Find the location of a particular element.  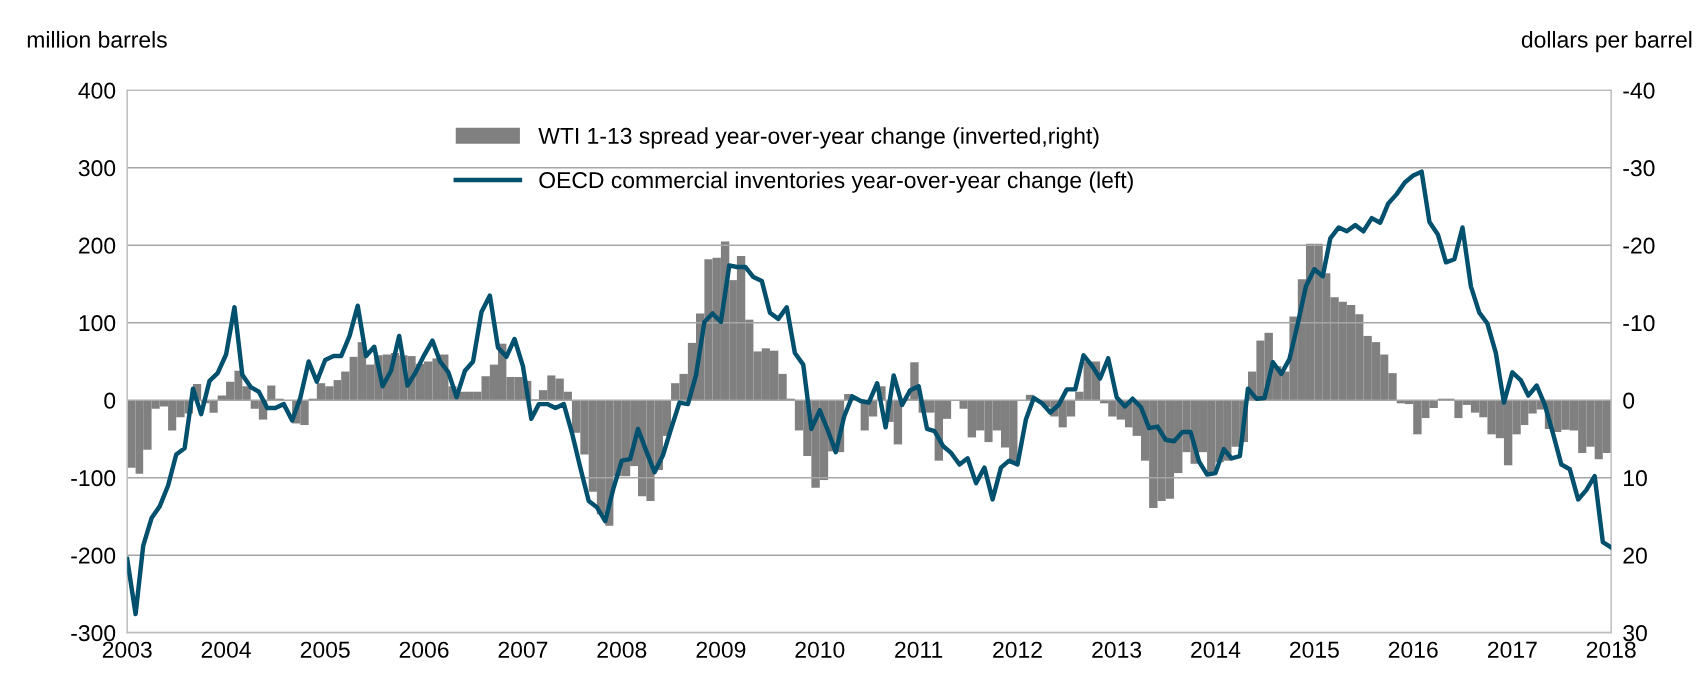

x-tick-label: 2009 is located at coordinates (721, 649).